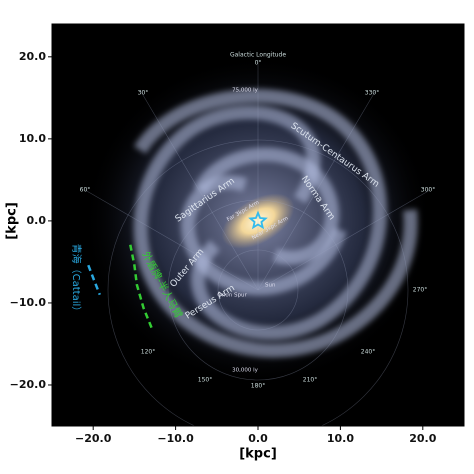 This screenshot has width=474, height=474. I want to click on longitude-label: 30°, so click(143, 93).